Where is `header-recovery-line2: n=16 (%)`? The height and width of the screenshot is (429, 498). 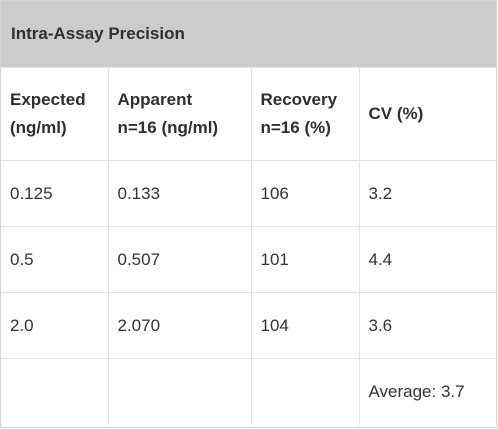 header-recovery-line2: n=16 (%) is located at coordinates (295, 127).